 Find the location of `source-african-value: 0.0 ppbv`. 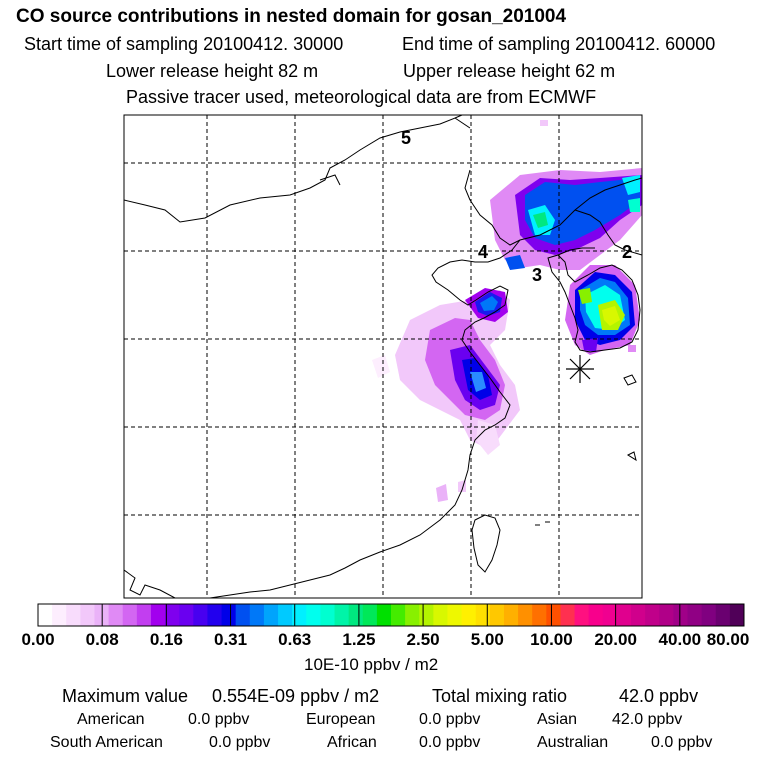

source-african-value: 0.0 ppbv is located at coordinates (450, 742).